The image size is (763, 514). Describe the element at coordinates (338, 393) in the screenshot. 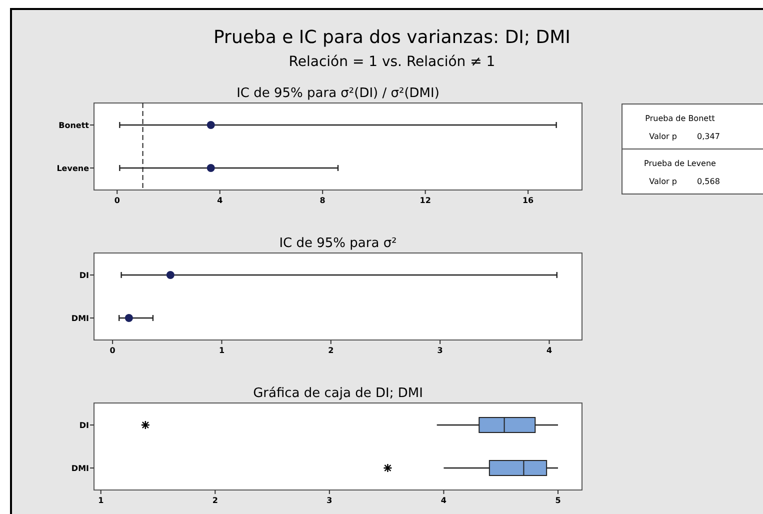

I see `chart-title: Gráfica de caja de DI; DMI` at that location.